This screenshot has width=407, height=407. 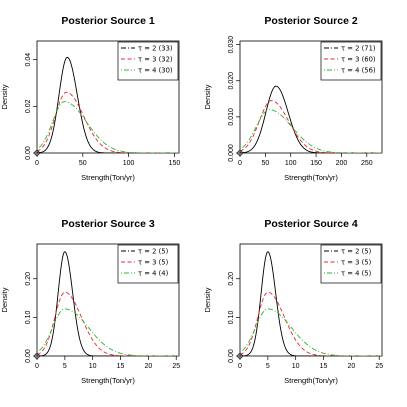 What do you see at coordinates (231, 117) in the screenshot?
I see `y-tick-label: 0.010` at bounding box center [231, 117].